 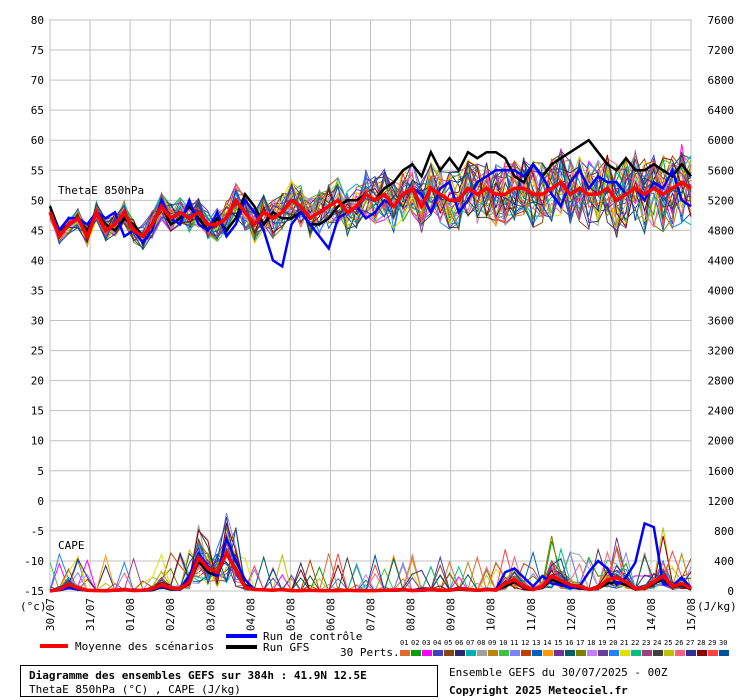 I want to click on mean-thetae-line, so click(x=370, y=210).